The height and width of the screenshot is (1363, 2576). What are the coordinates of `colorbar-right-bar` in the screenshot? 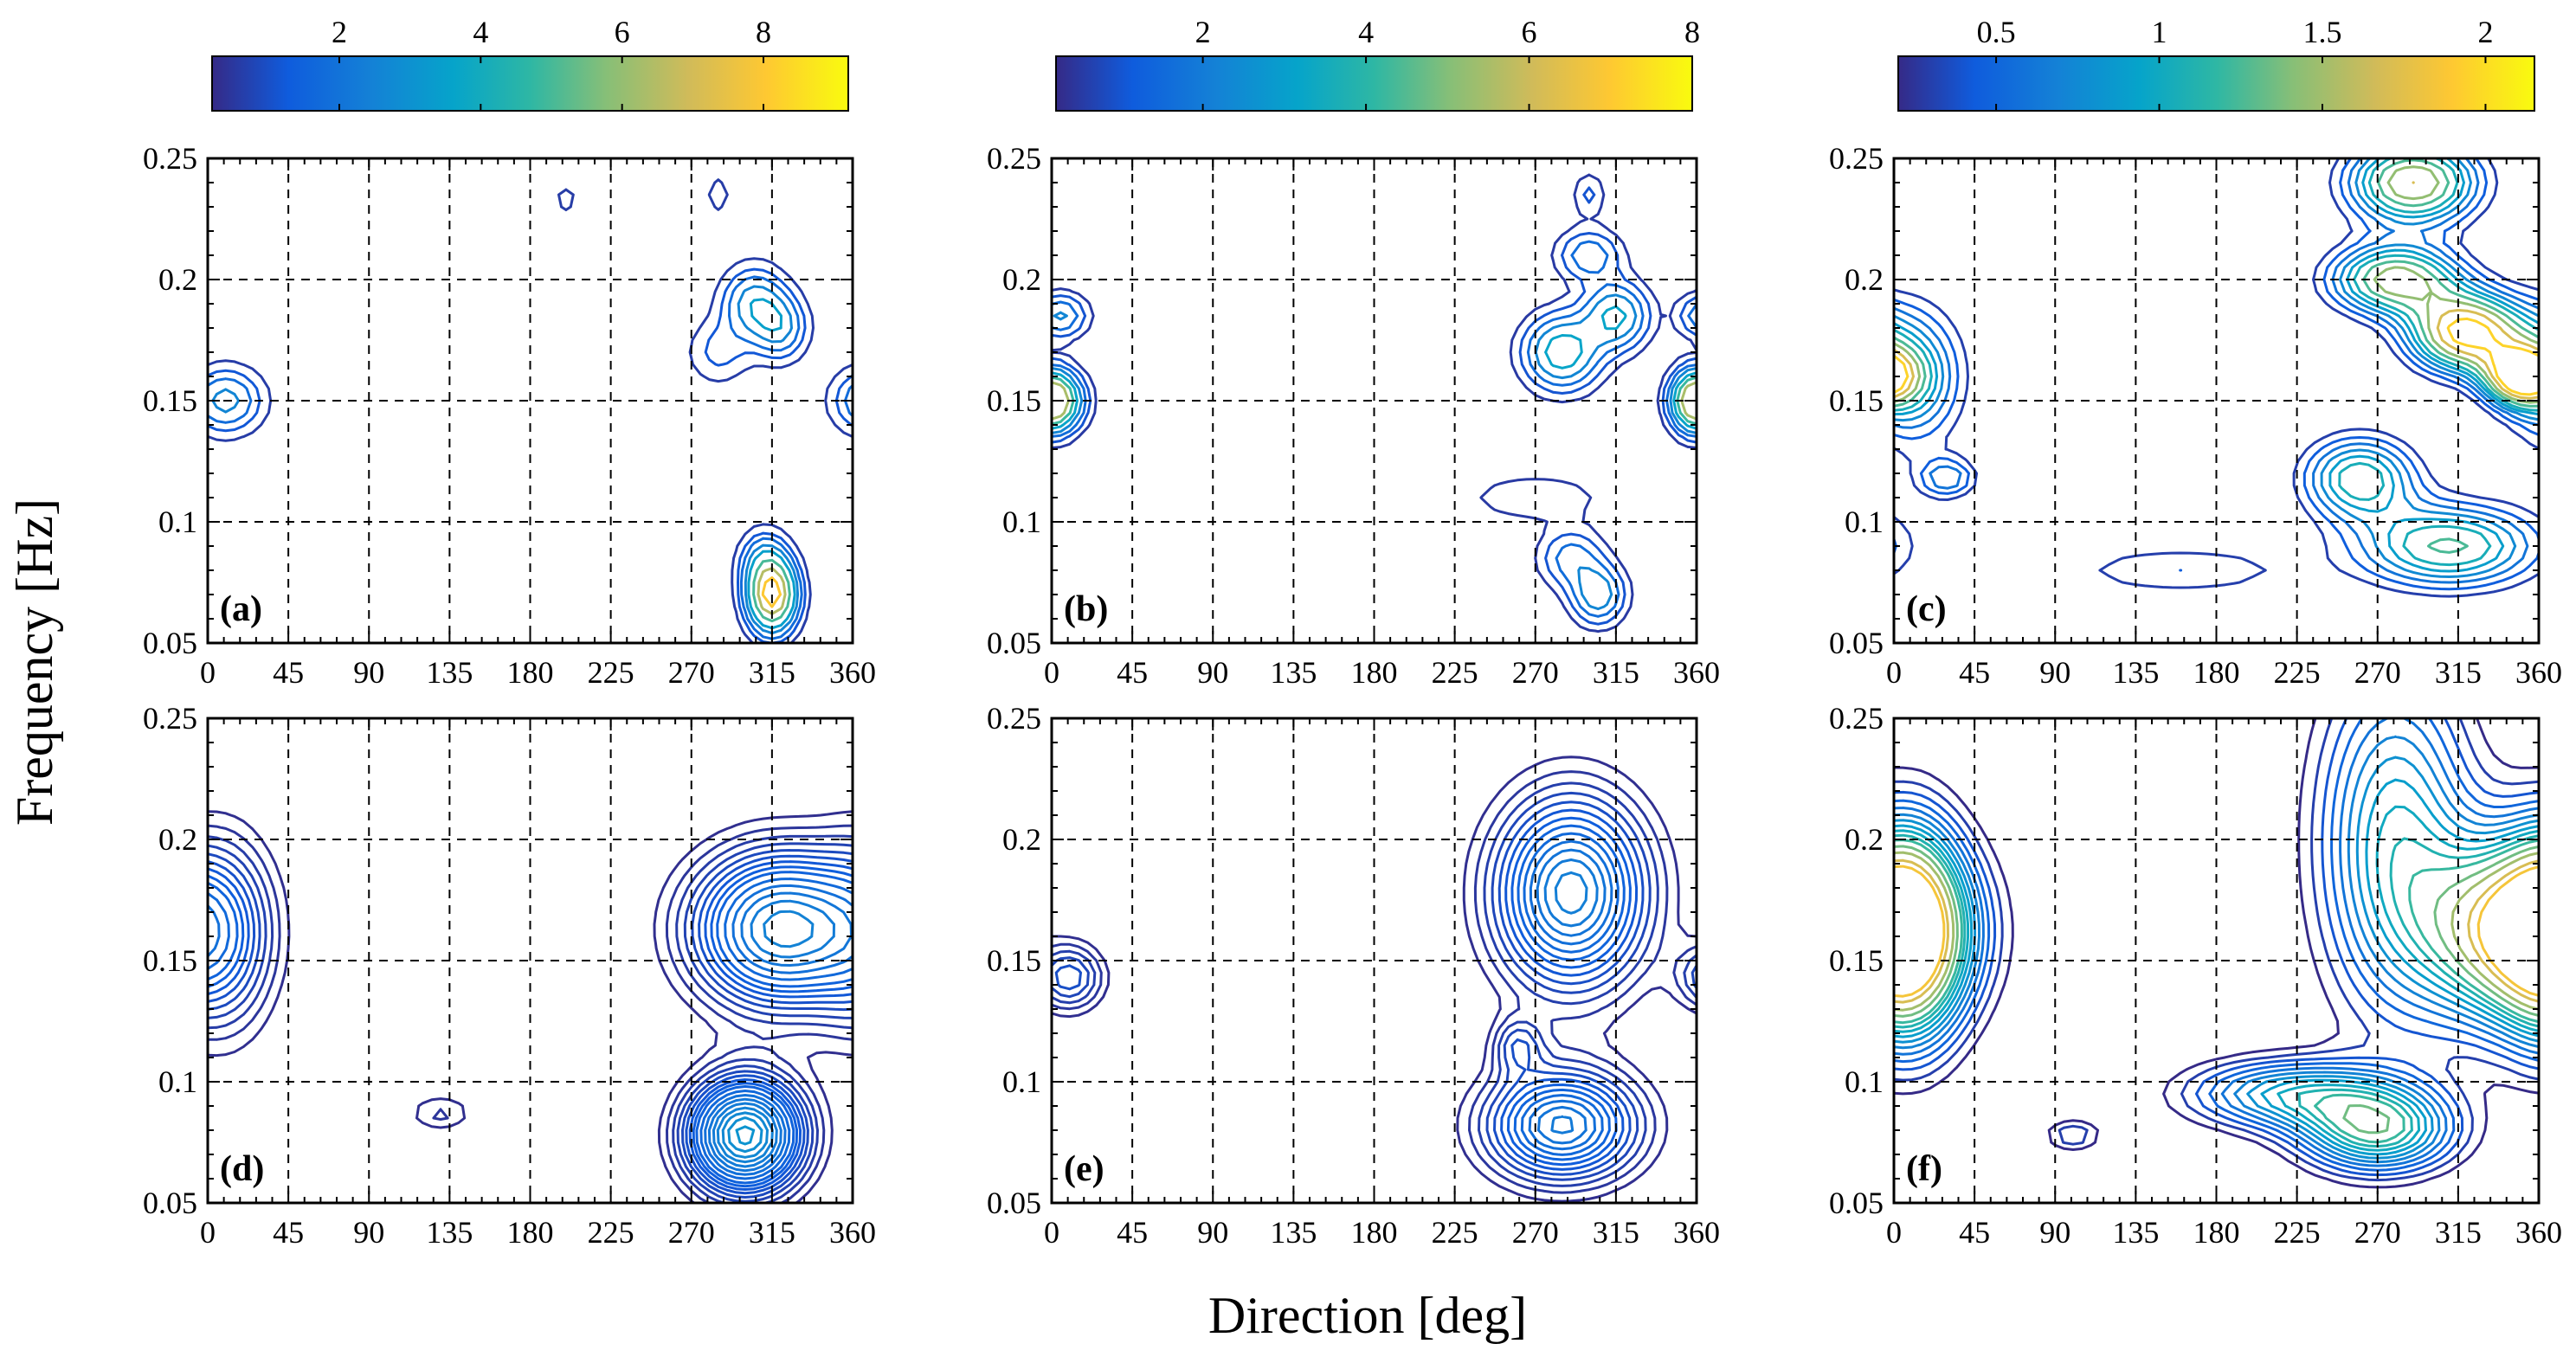 It's located at (2216, 83).